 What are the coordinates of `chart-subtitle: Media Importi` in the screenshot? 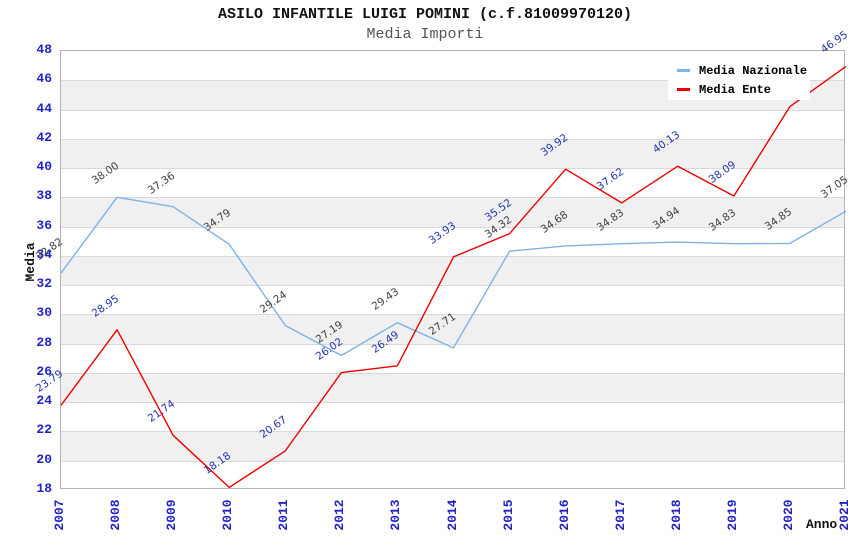 It's located at (425, 34).